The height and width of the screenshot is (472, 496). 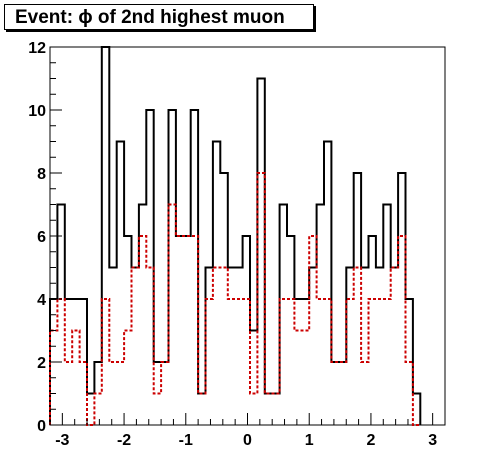 What do you see at coordinates (247, 440) in the screenshot?
I see `x-tick-label: 0` at bounding box center [247, 440].